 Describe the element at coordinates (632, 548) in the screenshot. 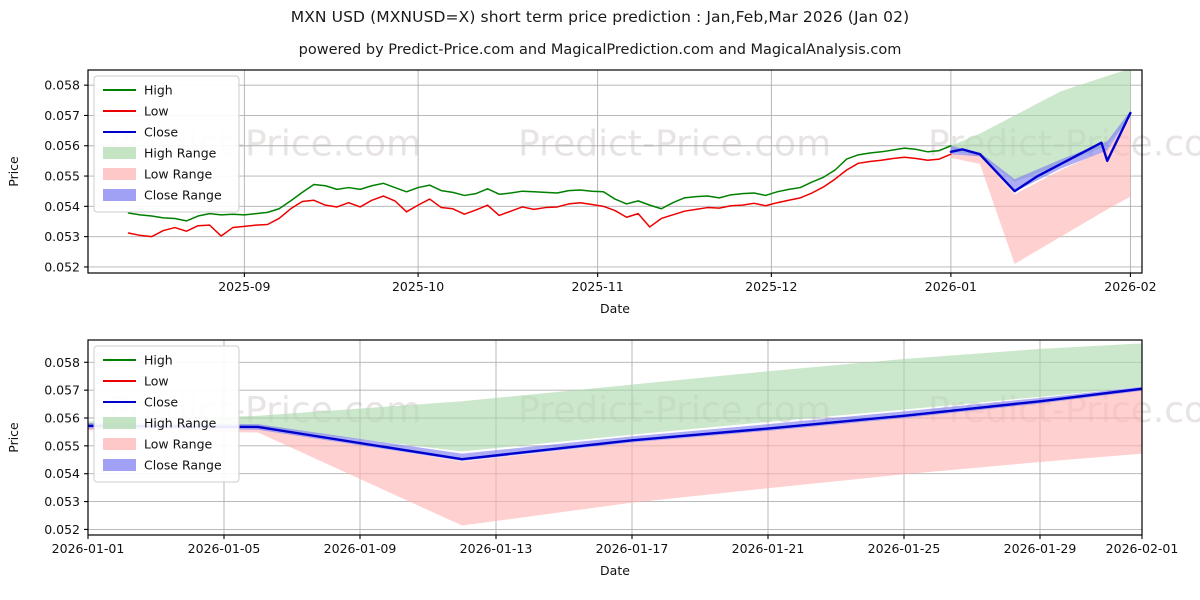

I see `svg-text: 2026-01-17` at that location.